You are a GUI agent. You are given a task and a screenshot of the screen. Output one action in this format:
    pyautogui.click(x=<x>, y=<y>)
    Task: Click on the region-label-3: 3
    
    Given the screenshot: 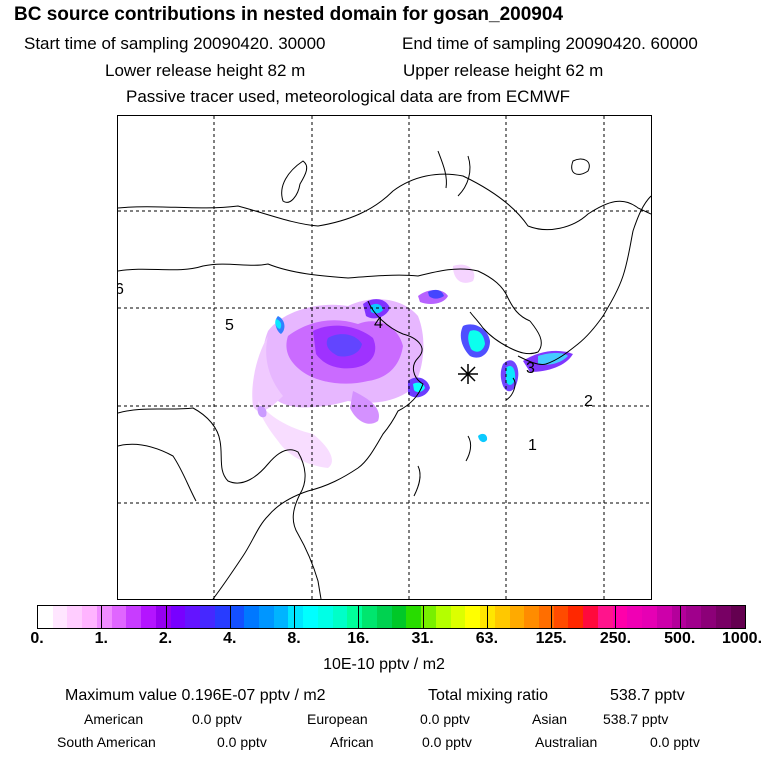 What is the action you would take?
    pyautogui.click(x=530, y=368)
    